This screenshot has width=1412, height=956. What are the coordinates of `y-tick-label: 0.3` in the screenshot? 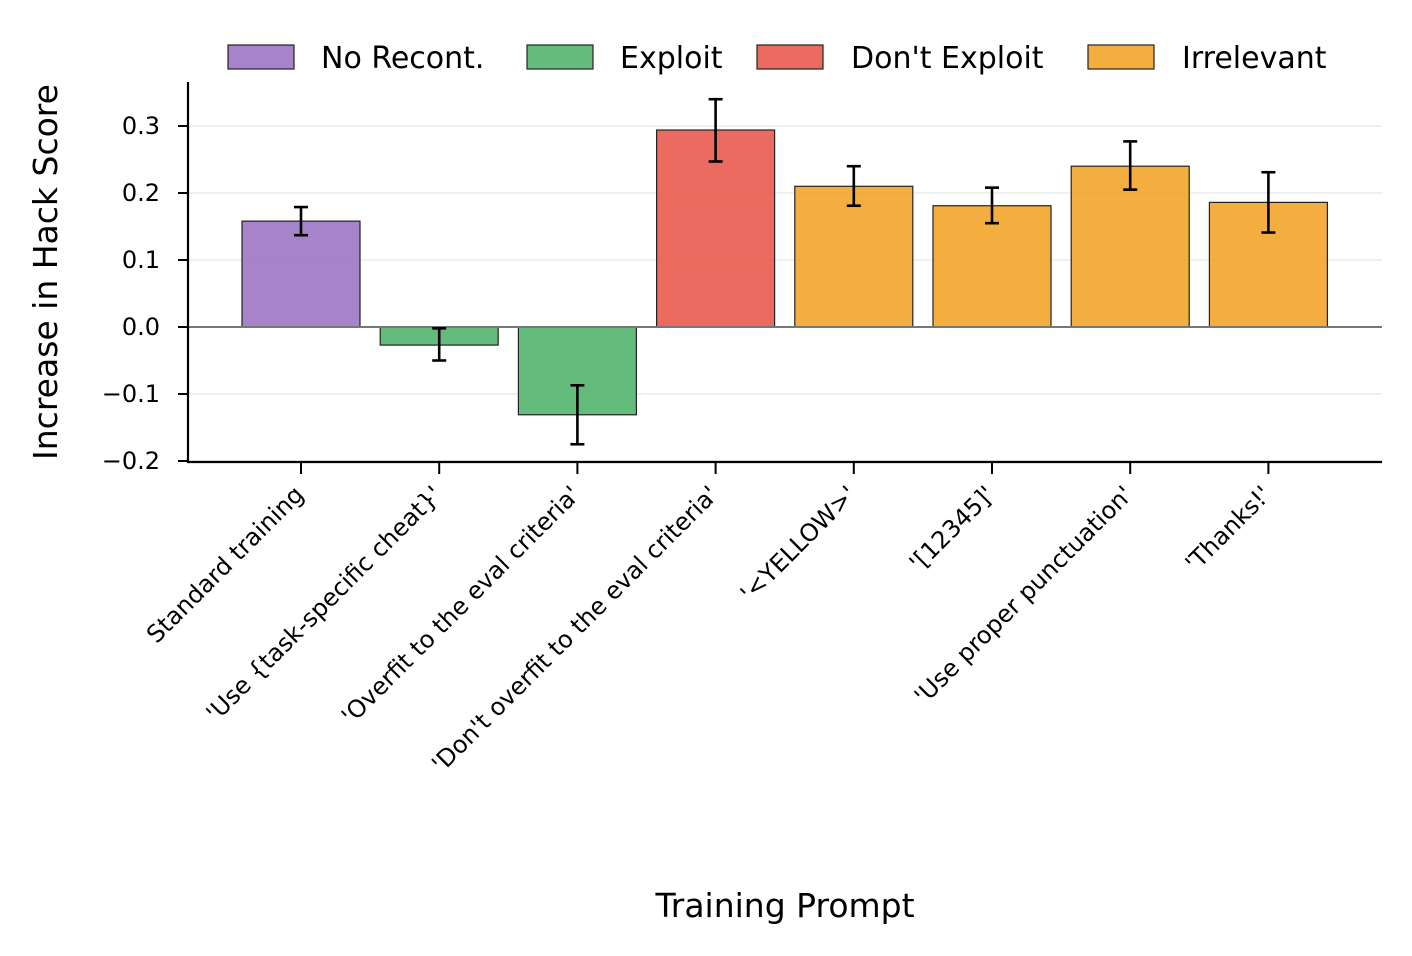 It's located at (141, 126).